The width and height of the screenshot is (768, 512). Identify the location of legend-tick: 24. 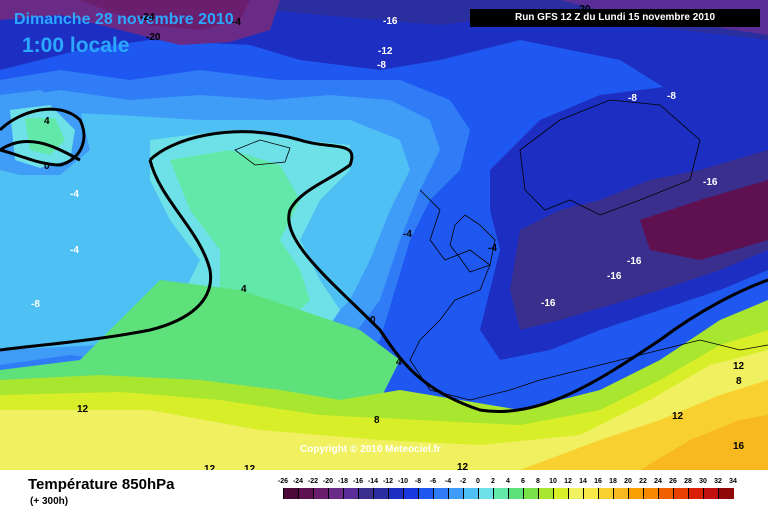
(658, 481).